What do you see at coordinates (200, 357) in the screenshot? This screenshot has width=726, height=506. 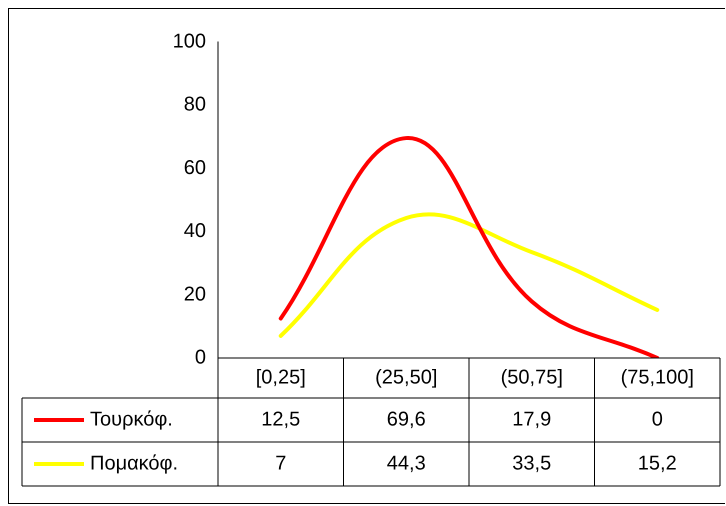 I see `y-tick-label: 0` at bounding box center [200, 357].